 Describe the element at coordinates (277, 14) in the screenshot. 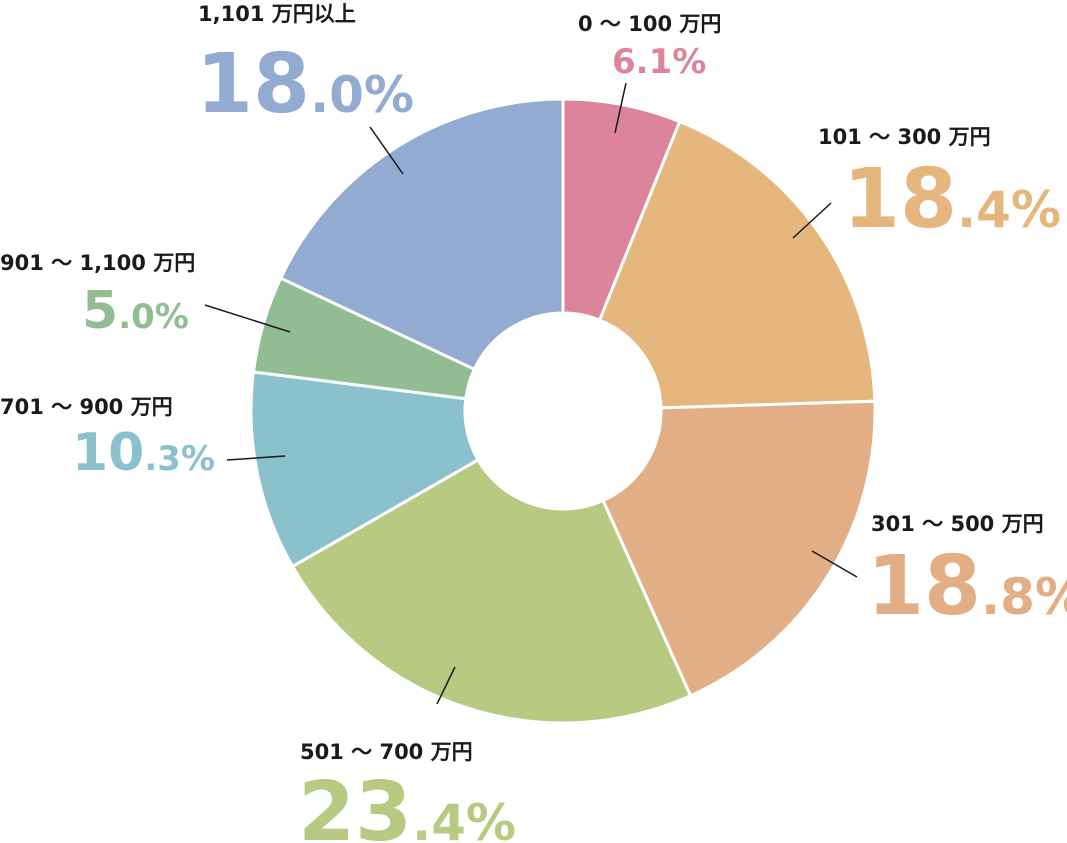

I see `slice-label-7: 1,101 万円以上` at that location.